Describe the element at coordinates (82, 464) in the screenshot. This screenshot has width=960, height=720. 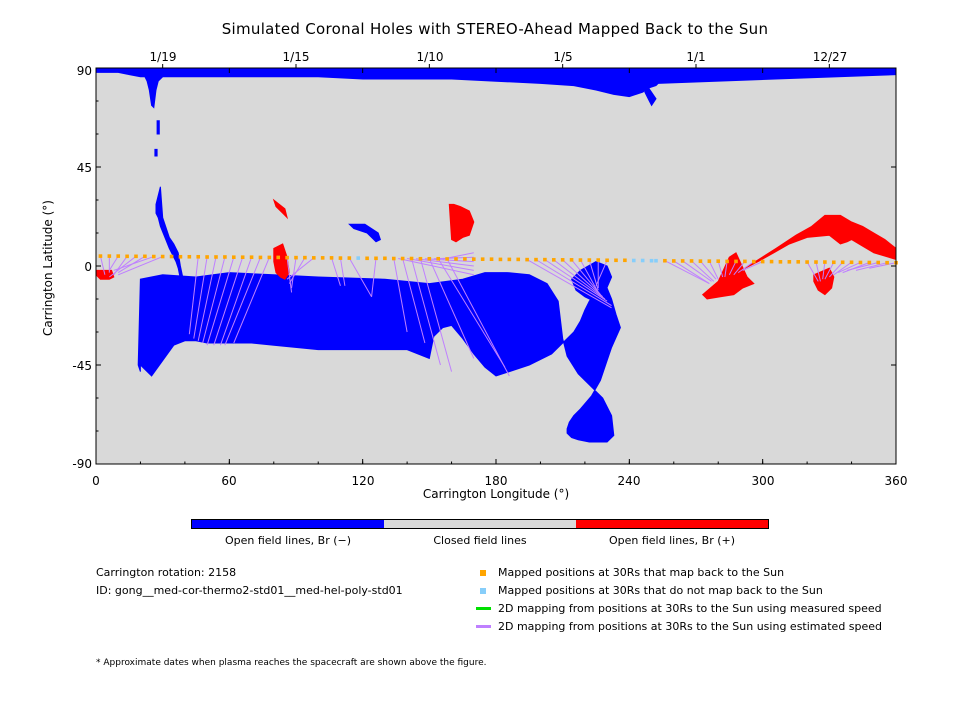
I see `y-tick-label: -90` at that location.